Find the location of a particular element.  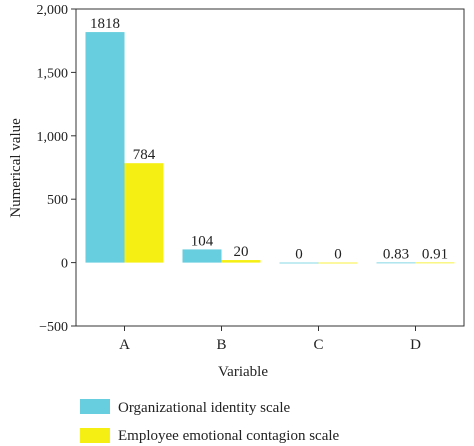

x-tick-label: B is located at coordinates (221, 345).